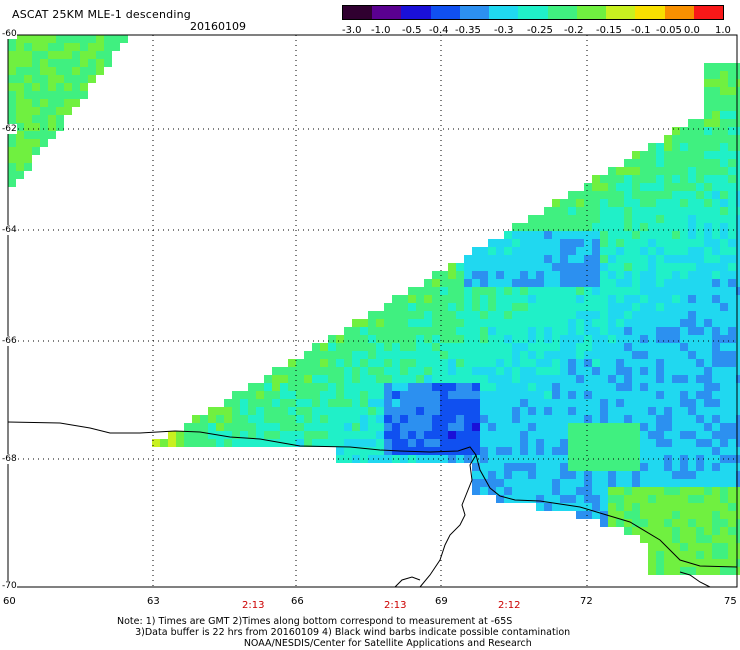 This screenshot has height=650, width=740. Describe the element at coordinates (445, 12) in the screenshot. I see `colorbar-swatch` at that location.